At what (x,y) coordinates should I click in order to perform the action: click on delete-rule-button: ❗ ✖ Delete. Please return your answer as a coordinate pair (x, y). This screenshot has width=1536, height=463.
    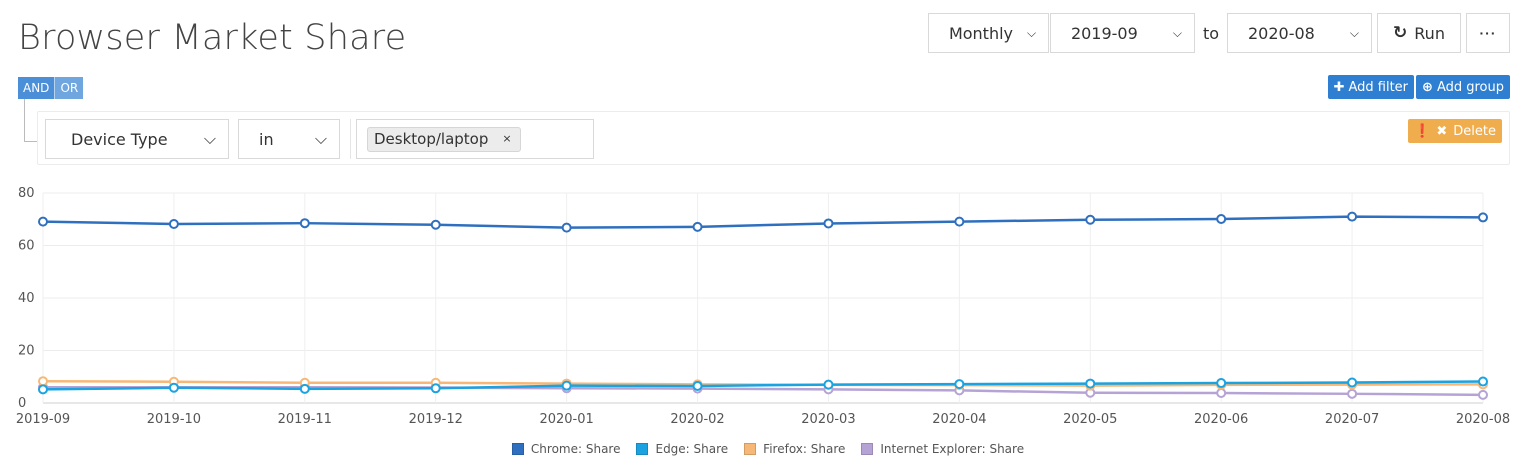
    Looking at the image, I should click on (1455, 131).